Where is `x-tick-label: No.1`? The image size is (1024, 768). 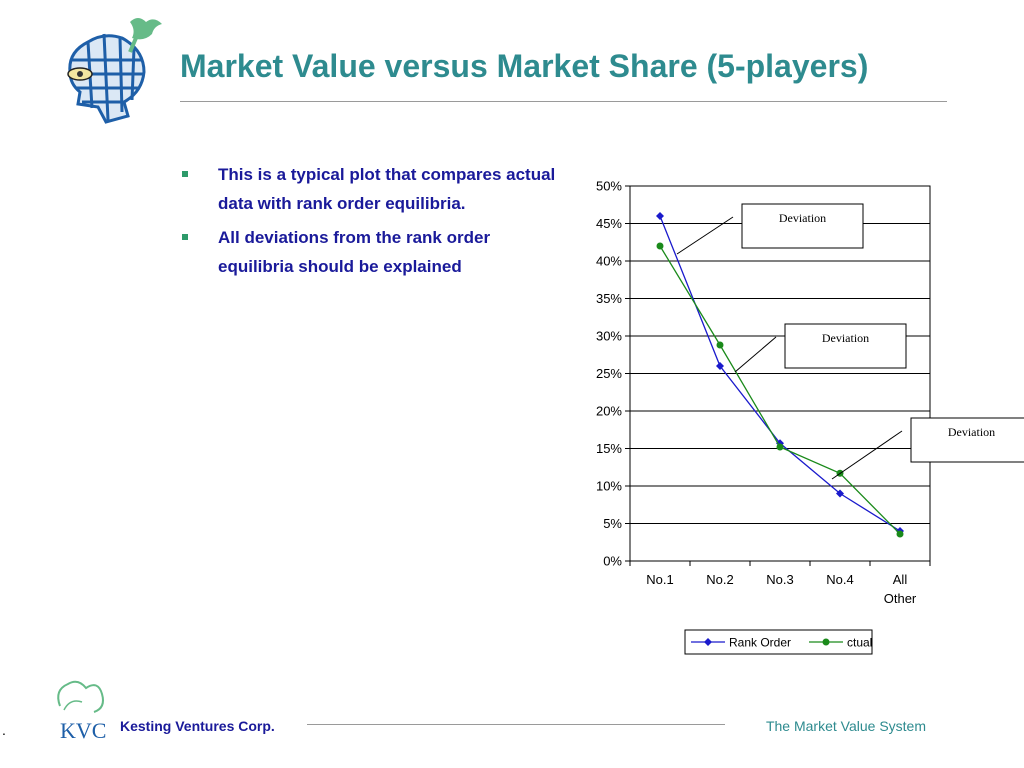 x-tick-label: No.1 is located at coordinates (659, 579).